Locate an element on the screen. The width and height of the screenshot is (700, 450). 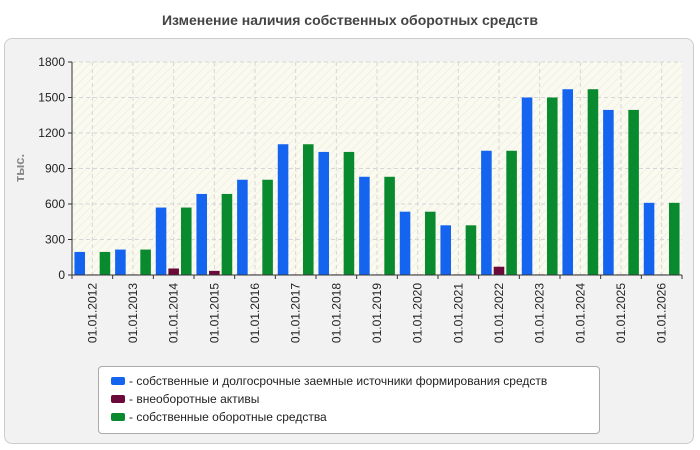
x-tick-label: 01.01.2019 is located at coordinates (377, 313).